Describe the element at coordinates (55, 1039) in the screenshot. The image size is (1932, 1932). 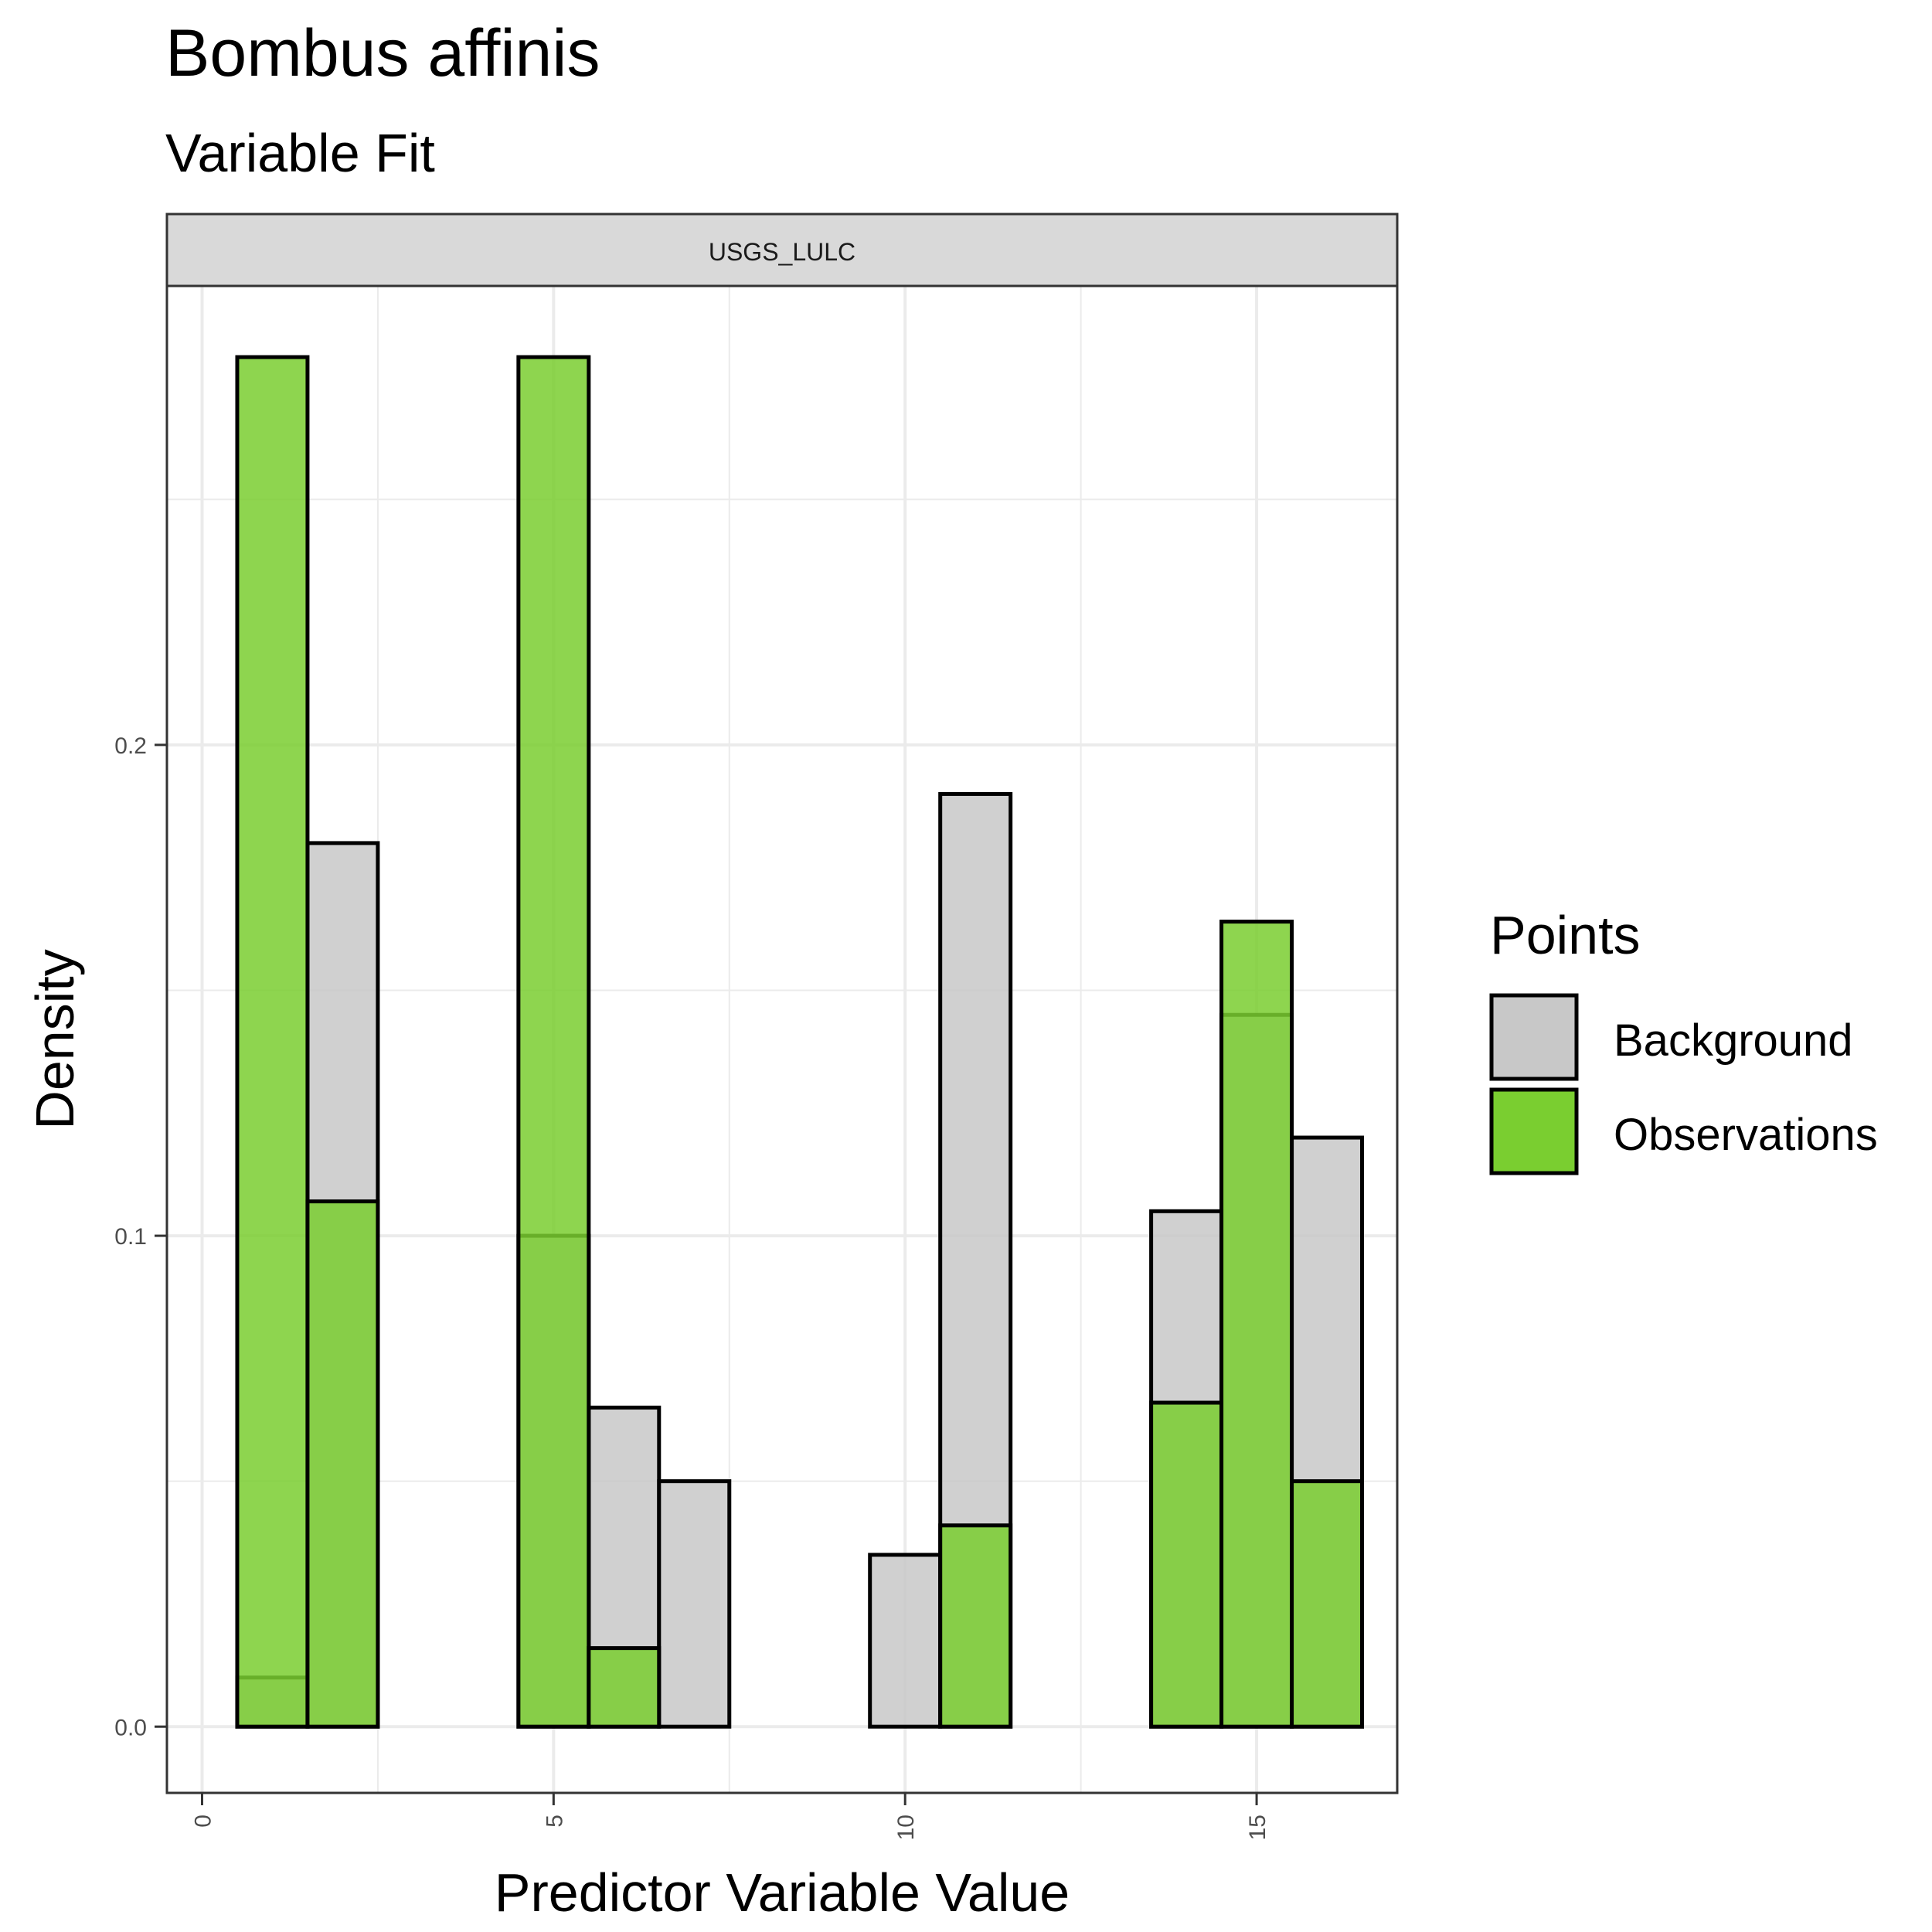
I see `y-axis-label: Density` at that location.